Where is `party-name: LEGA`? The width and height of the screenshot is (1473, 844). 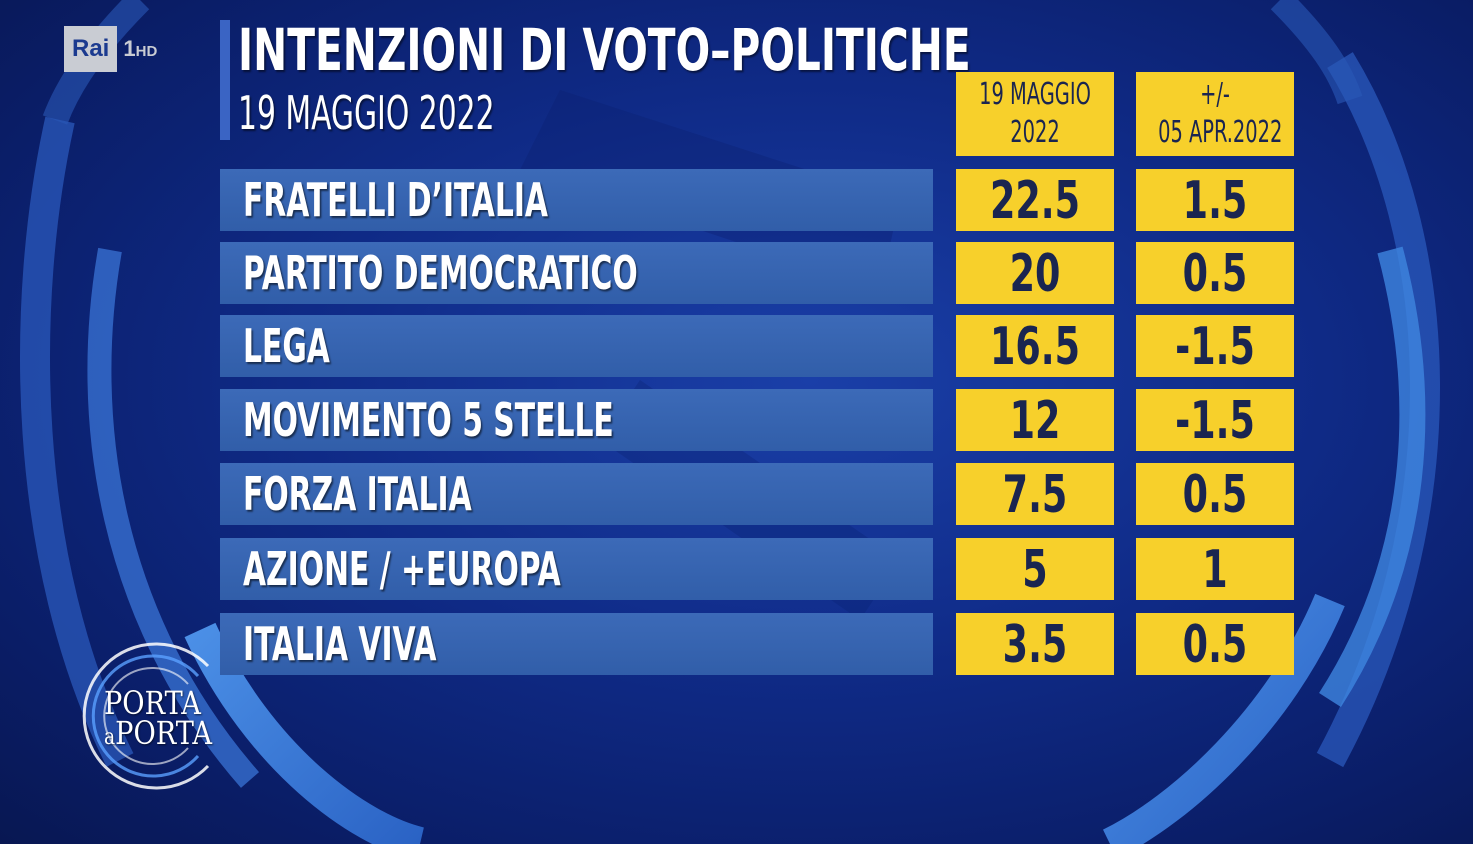
party-name: LEGA is located at coordinates (286, 346).